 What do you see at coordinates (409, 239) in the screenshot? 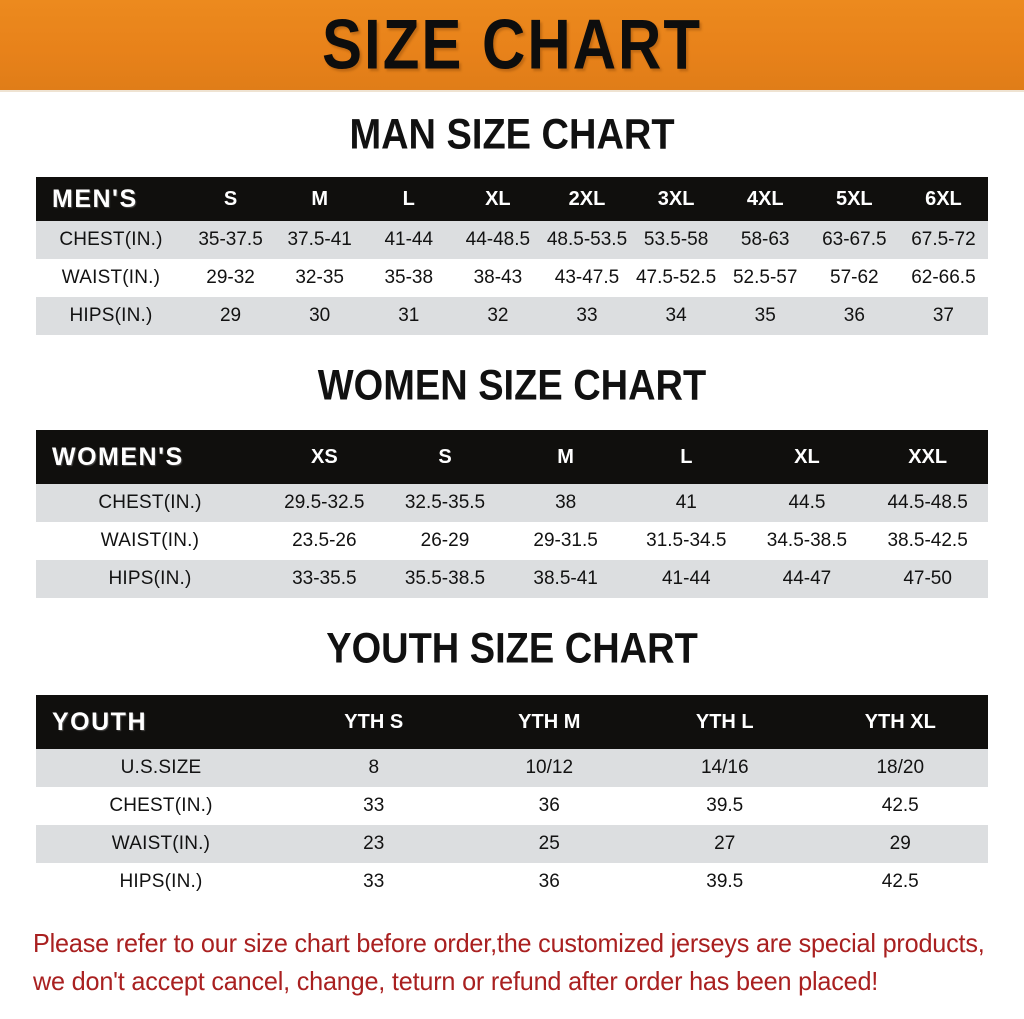
I see `man-cell: 41-44` at bounding box center [409, 239].